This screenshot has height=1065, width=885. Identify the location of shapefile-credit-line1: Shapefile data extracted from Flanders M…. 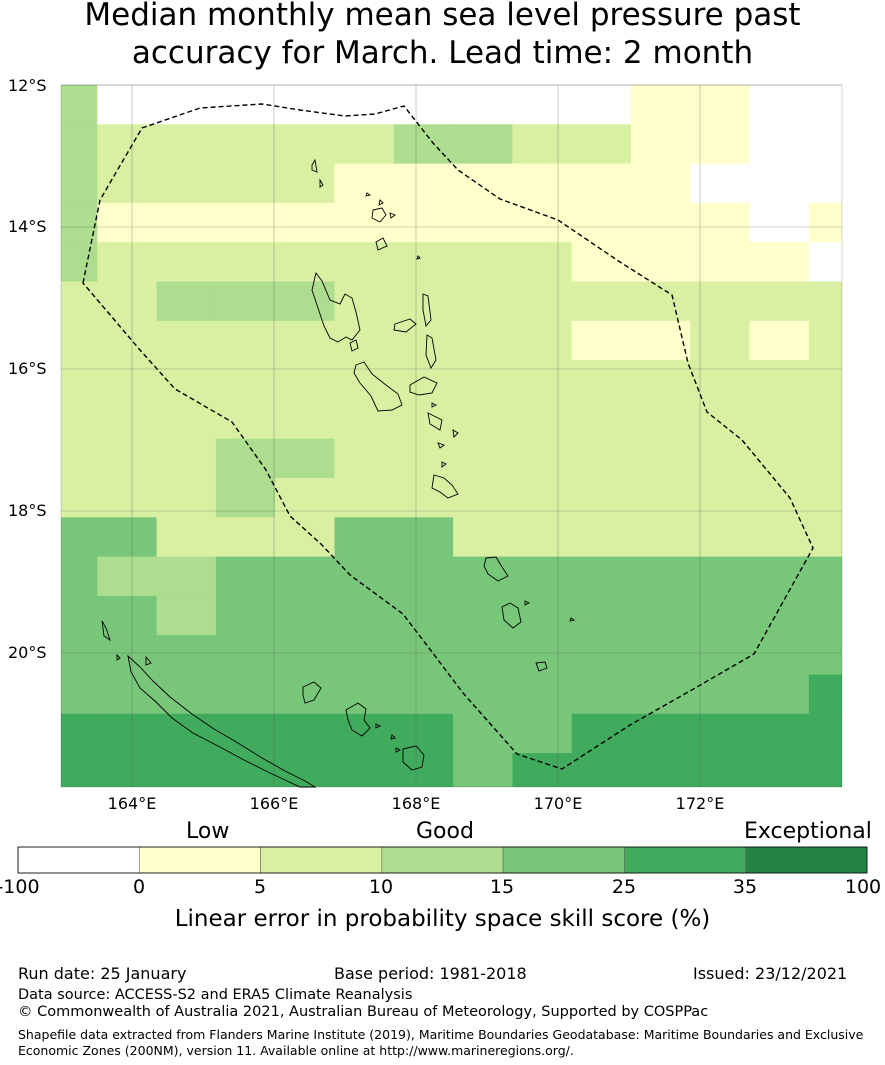
(441, 1034).